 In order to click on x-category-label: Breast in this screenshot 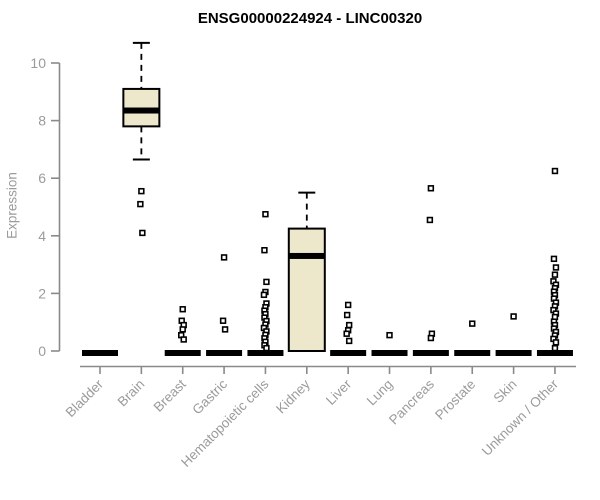, I will do `click(170, 395)`.